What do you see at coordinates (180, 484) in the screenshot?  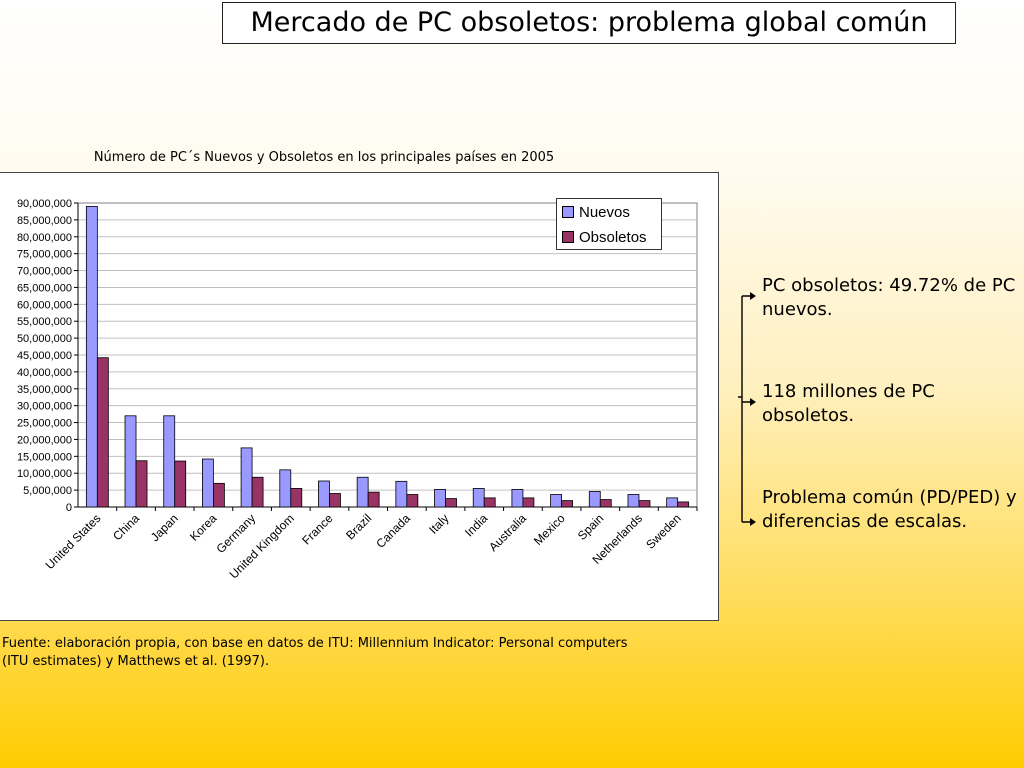 I see `bar-obsoletos: Japan: 13600000` at bounding box center [180, 484].